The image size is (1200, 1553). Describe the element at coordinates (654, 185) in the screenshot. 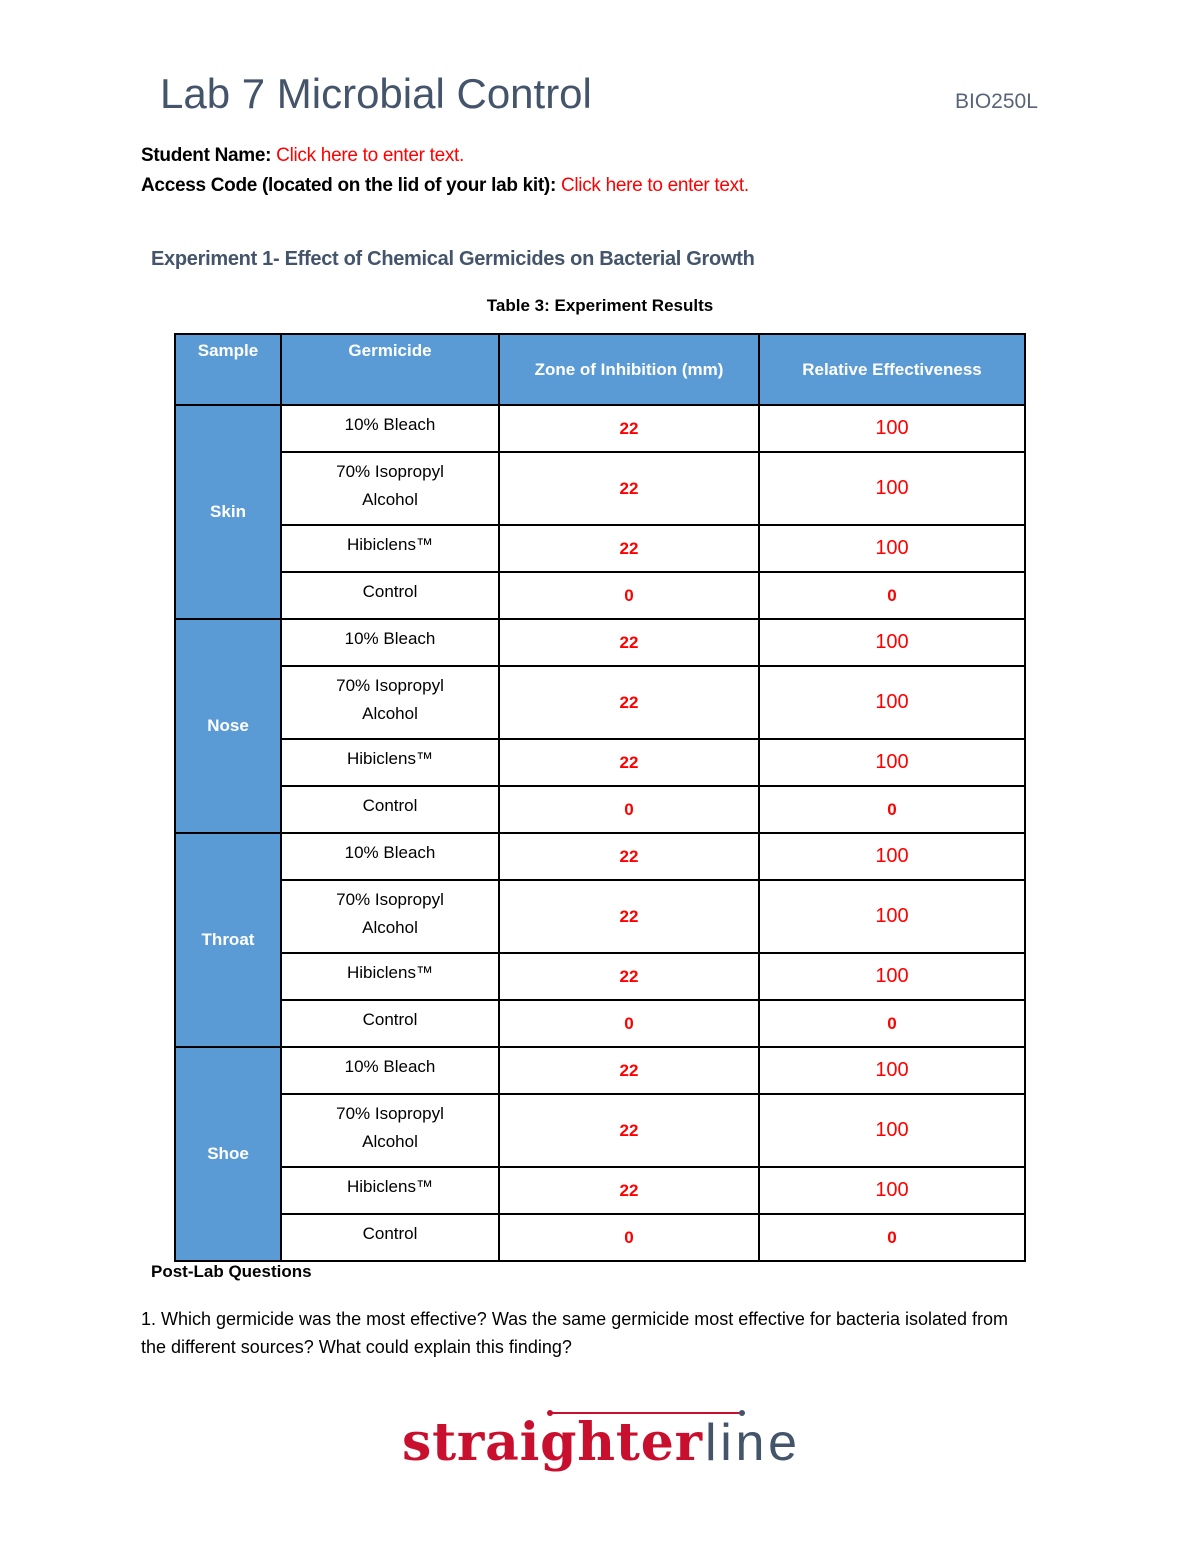

I see `access-code-field: Click here to enter text.` at that location.